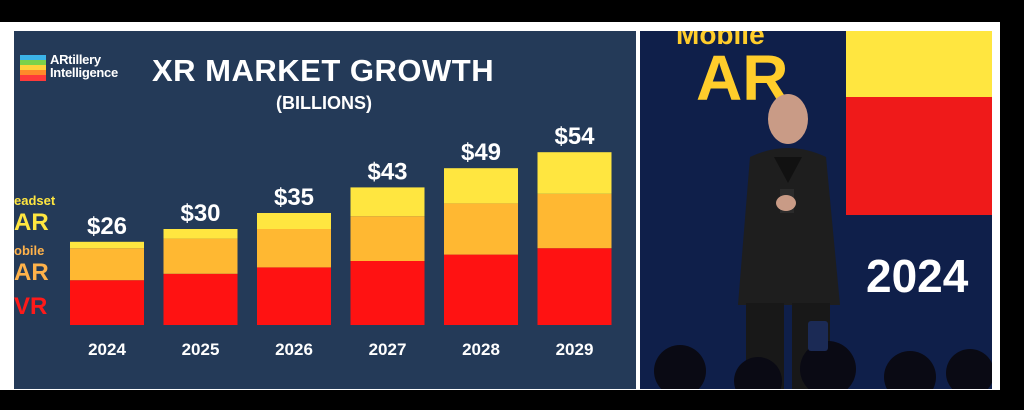  What do you see at coordinates (107, 302) in the screenshot?
I see `bar-vr-2024` at bounding box center [107, 302].